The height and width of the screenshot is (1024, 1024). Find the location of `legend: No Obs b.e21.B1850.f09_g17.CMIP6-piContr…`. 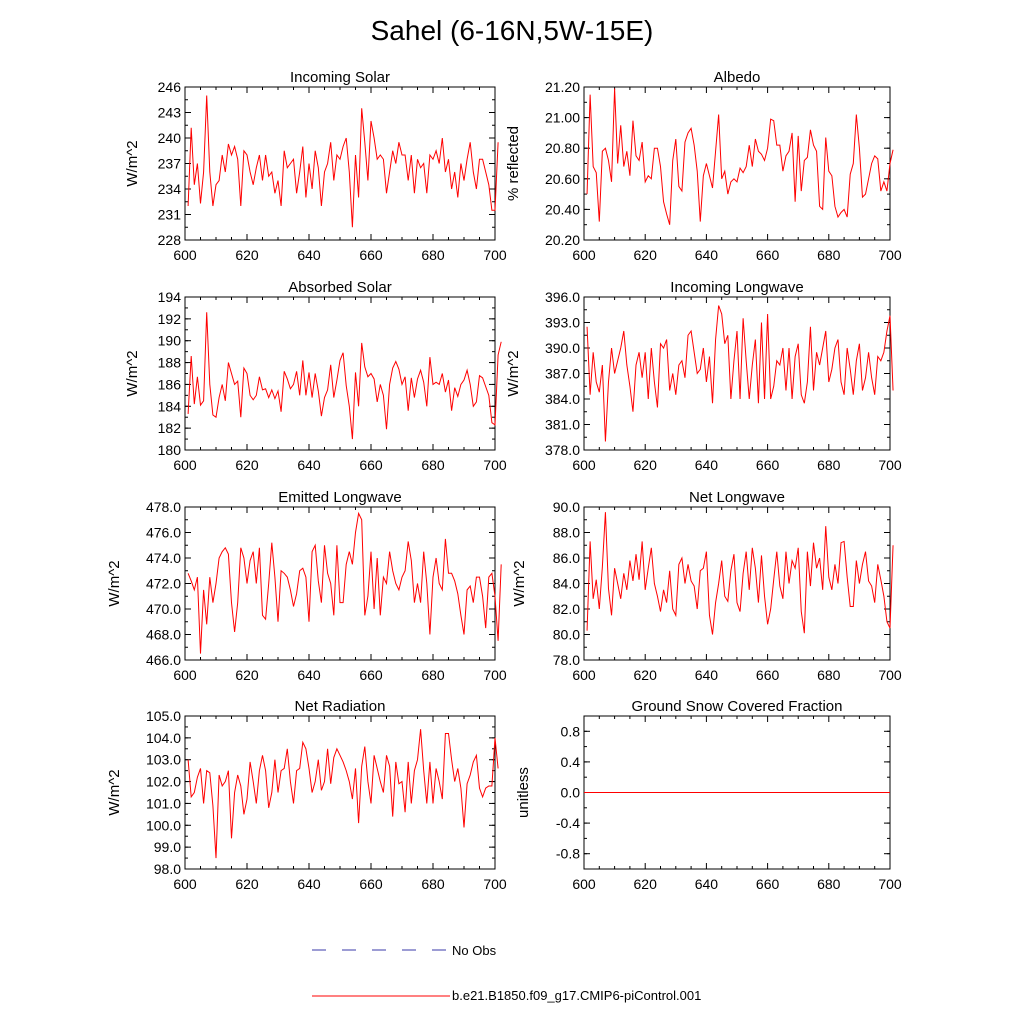

legend: No Obs b.e21.B1850.f09_g17.CMIP6-piContr… is located at coordinates (506, 973).